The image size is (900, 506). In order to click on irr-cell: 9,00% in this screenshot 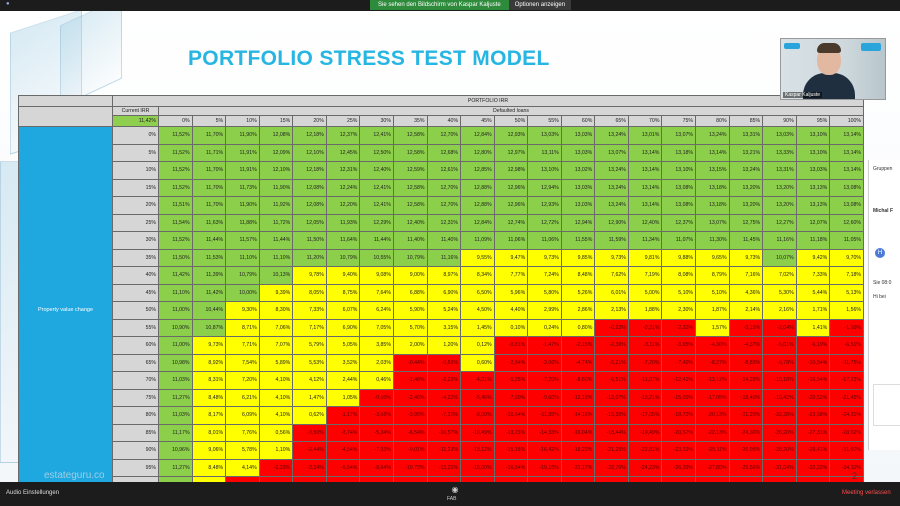, I will do `click(410, 275)`.